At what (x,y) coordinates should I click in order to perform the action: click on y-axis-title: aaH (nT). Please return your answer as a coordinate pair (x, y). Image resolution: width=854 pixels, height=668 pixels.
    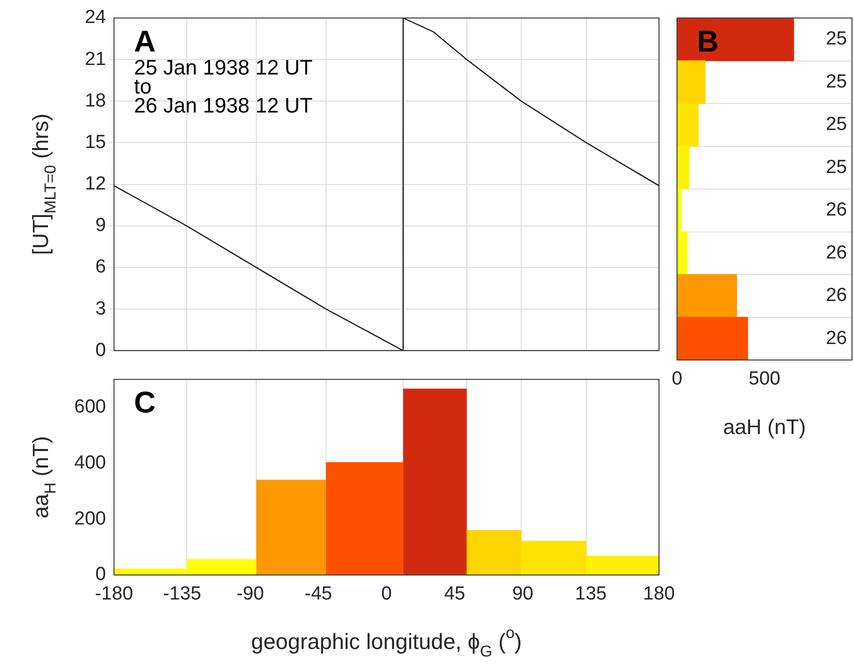
    Looking at the image, I should click on (44, 477).